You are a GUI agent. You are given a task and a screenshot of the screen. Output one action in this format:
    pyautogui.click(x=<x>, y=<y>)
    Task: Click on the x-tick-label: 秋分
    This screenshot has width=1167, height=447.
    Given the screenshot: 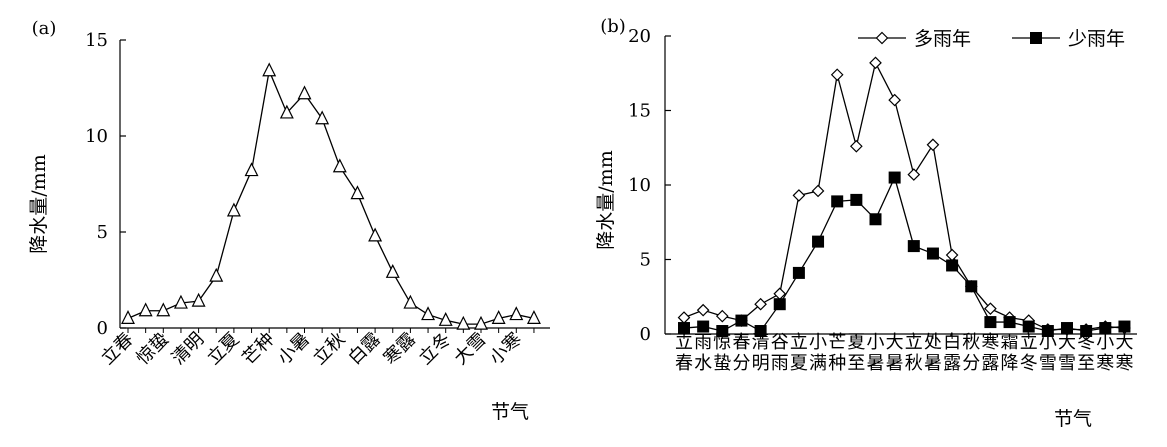 What is the action you would take?
    pyautogui.click(x=971, y=353)
    